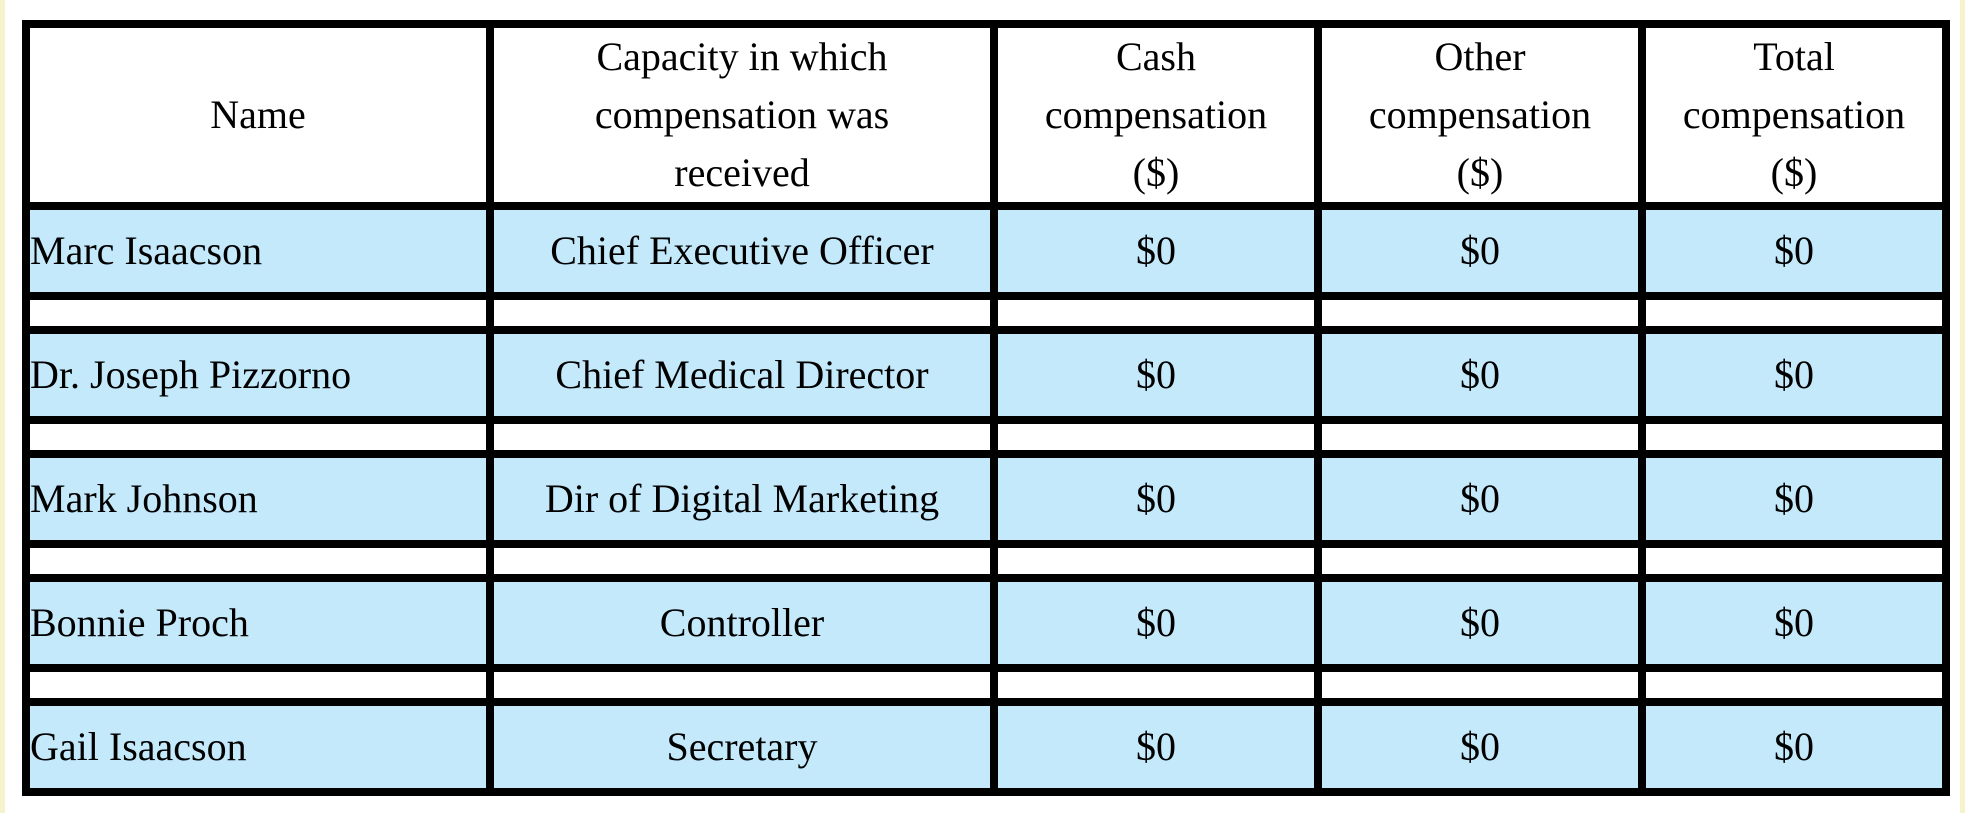  I want to click on table-row: Bonnie Proch Controller $0 $0 $0, so click(986, 622).